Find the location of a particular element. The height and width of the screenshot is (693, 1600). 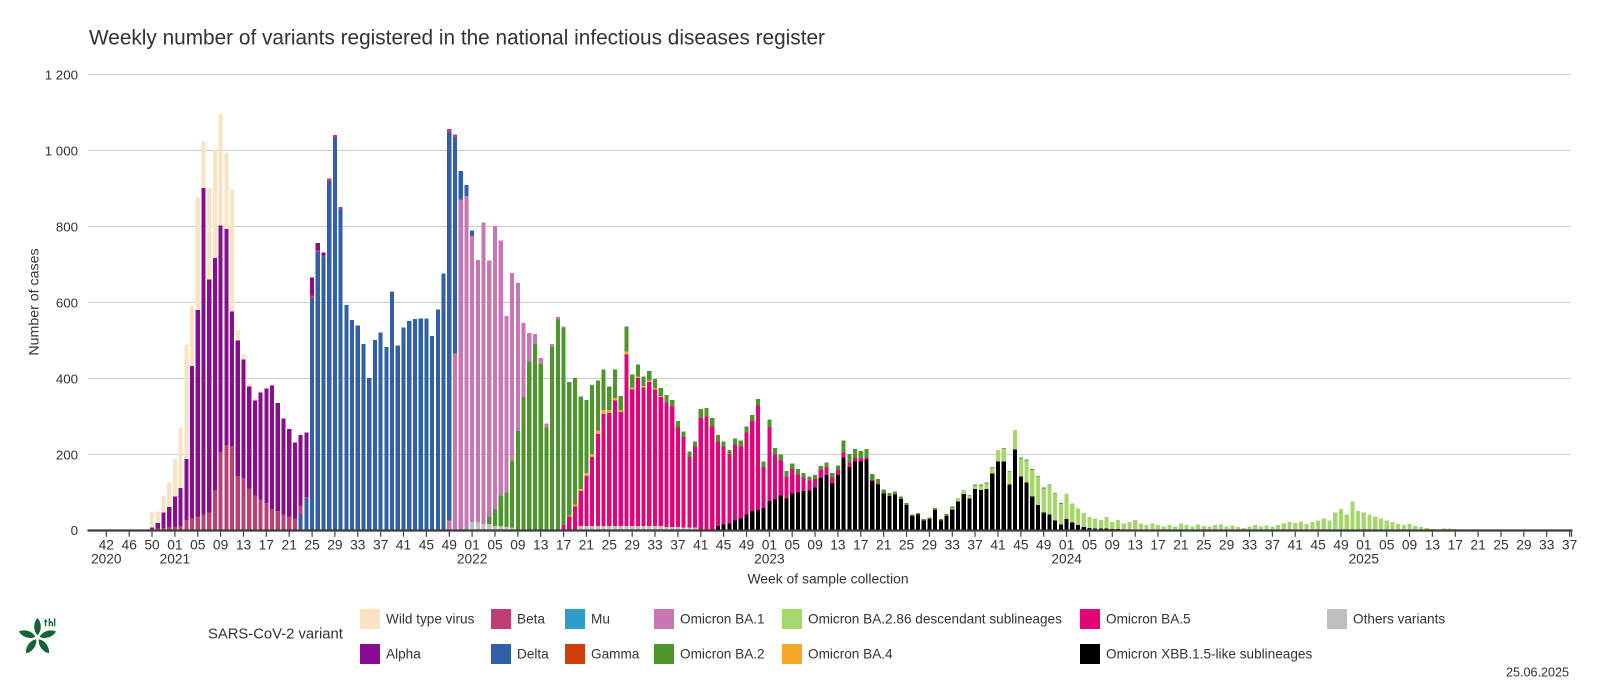

svg-text: 2022 is located at coordinates (472, 558).